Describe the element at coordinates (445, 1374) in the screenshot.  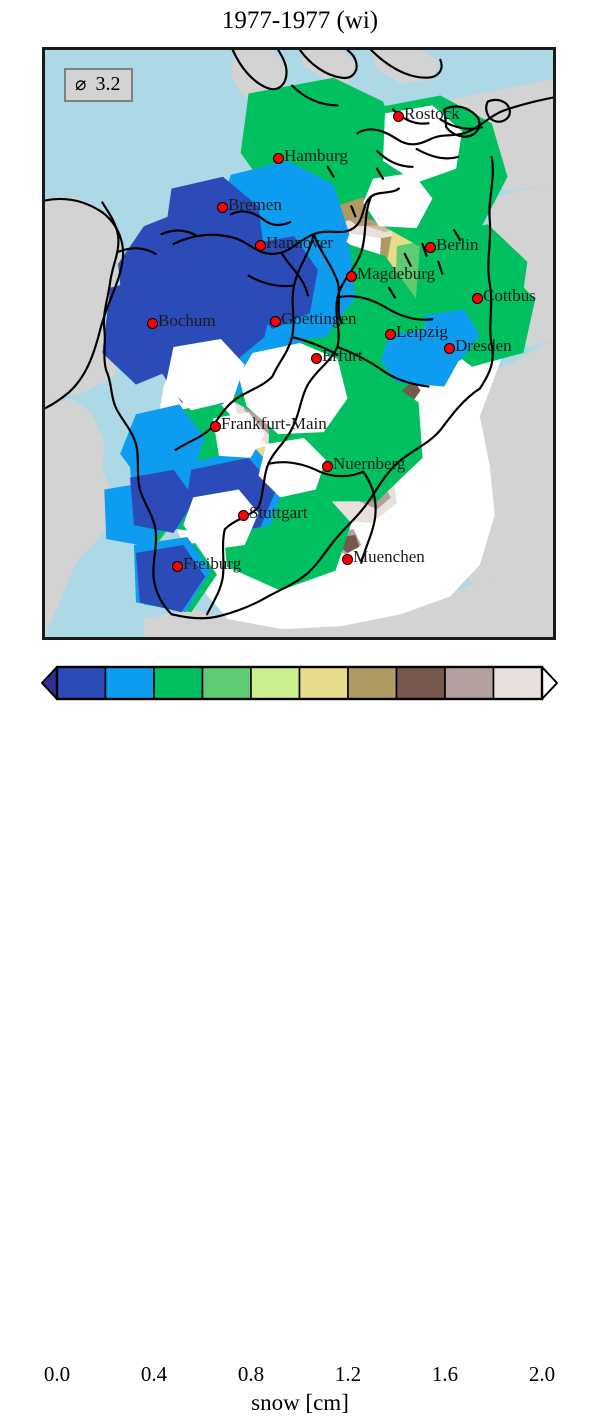
I see `colorbar-tick-4: 1.6` at that location.